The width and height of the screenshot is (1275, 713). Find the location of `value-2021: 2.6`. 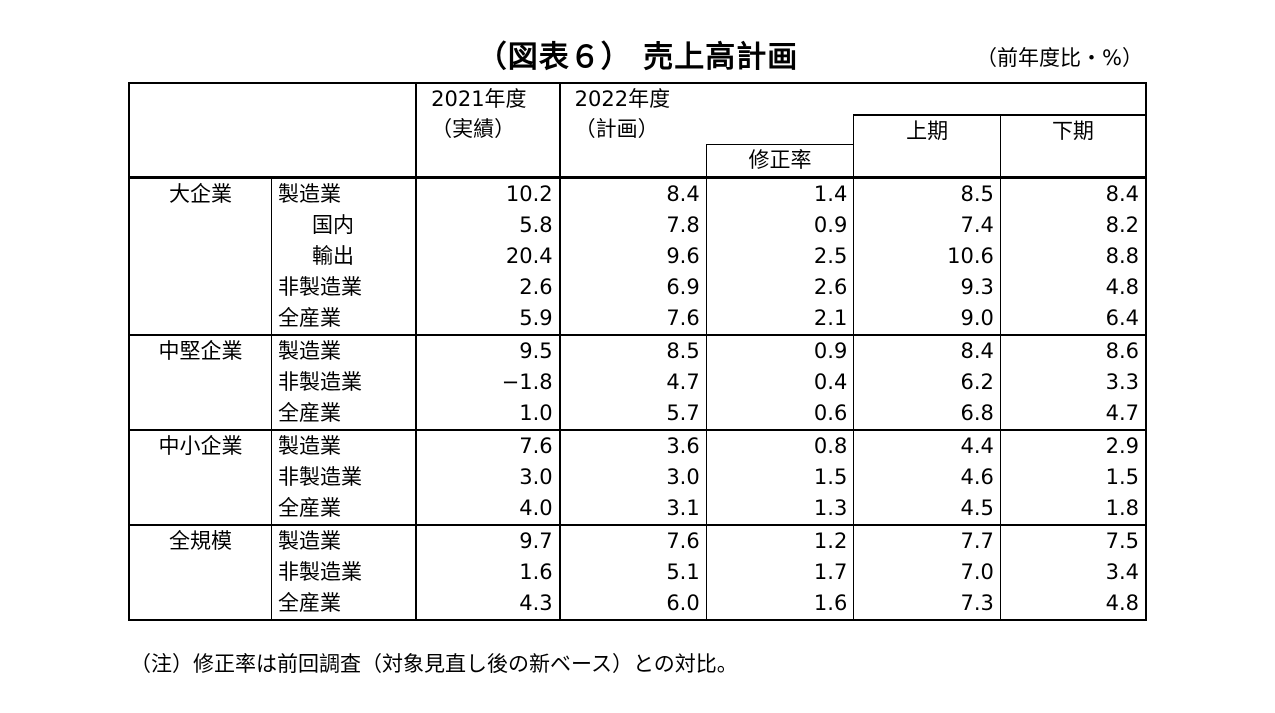

value-2021: 2.6 is located at coordinates (488, 287).